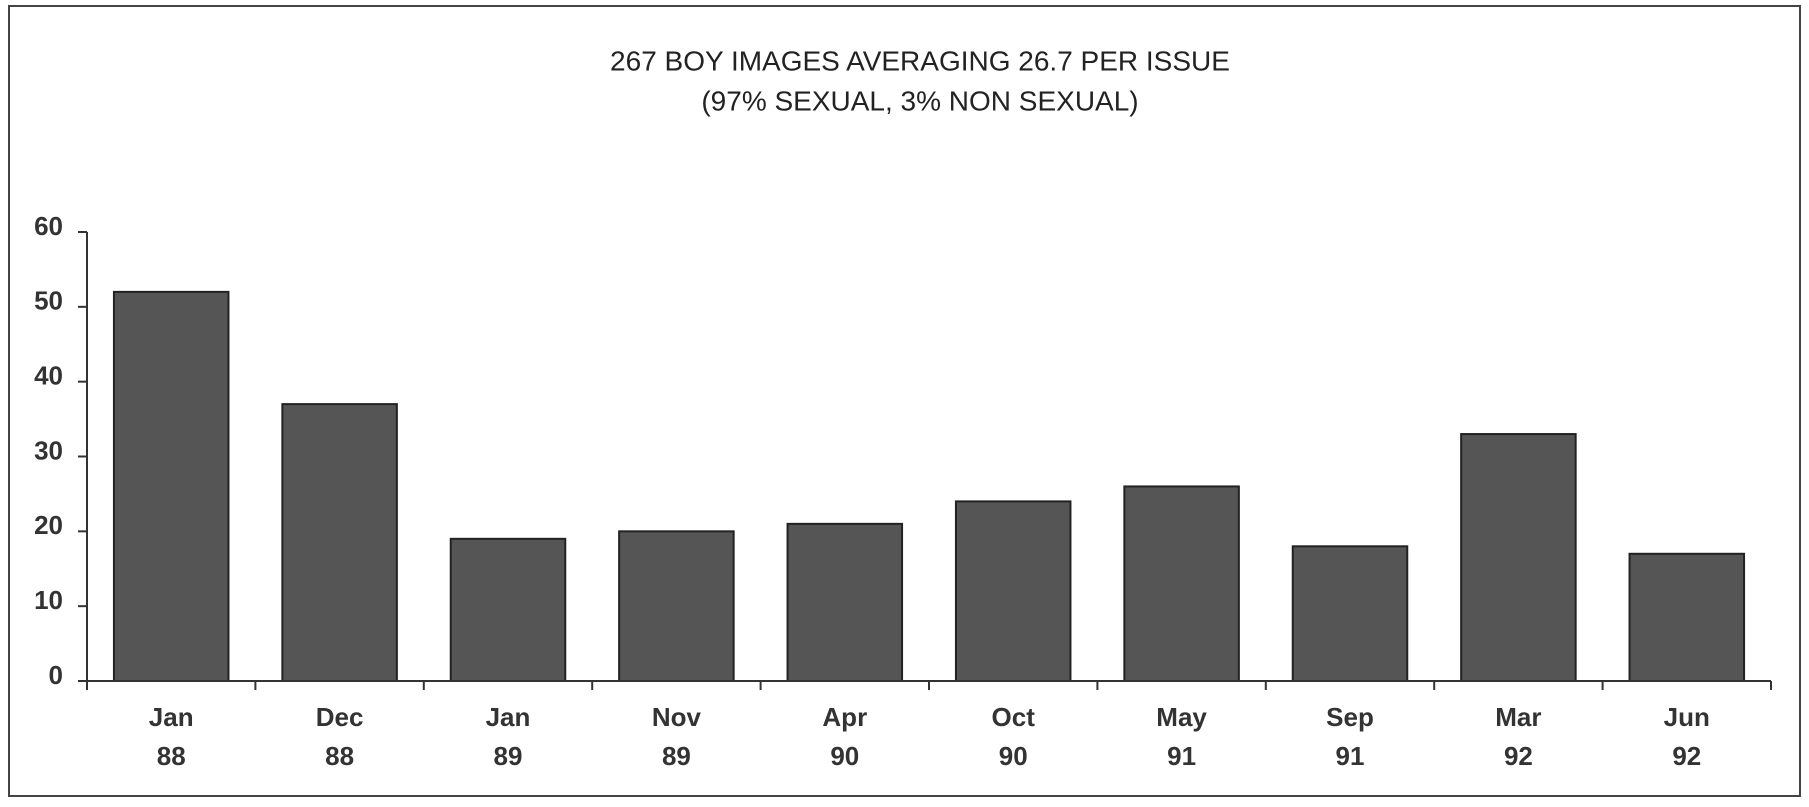 The width and height of the screenshot is (1809, 807). What do you see at coordinates (48, 301) in the screenshot?
I see `y-tick-label: 50` at bounding box center [48, 301].